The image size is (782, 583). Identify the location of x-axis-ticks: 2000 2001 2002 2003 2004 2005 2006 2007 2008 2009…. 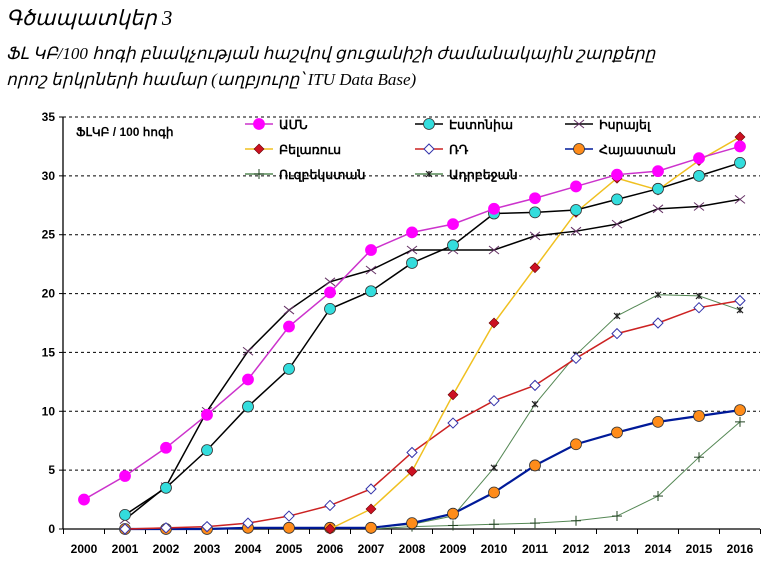
(412, 542).